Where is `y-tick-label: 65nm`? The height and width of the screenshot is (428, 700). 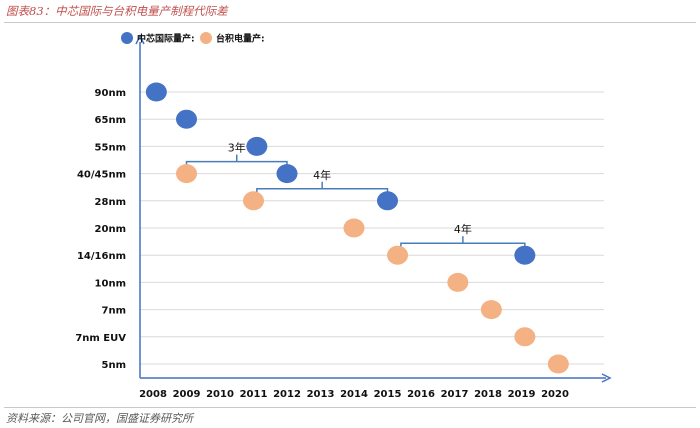 y-tick-label: 65nm is located at coordinates (110, 120).